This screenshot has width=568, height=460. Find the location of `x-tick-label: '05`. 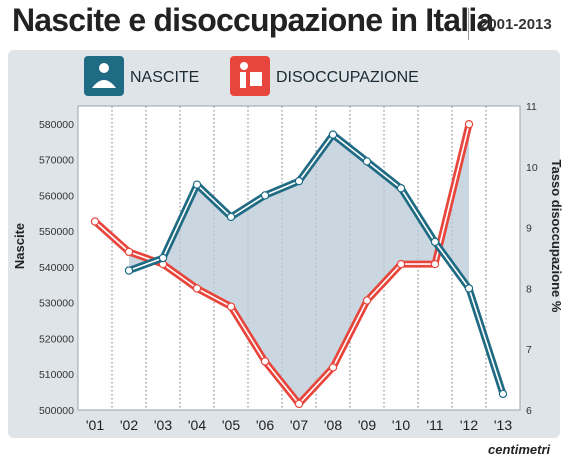

x-tick-label: '05 is located at coordinates (231, 425).